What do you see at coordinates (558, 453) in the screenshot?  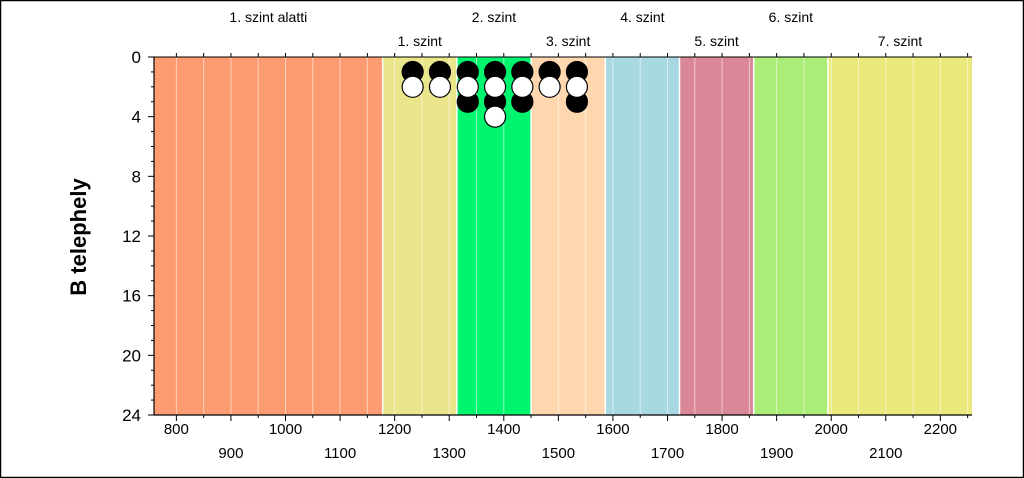 I see `x-tick-label: 1500` at bounding box center [558, 453].